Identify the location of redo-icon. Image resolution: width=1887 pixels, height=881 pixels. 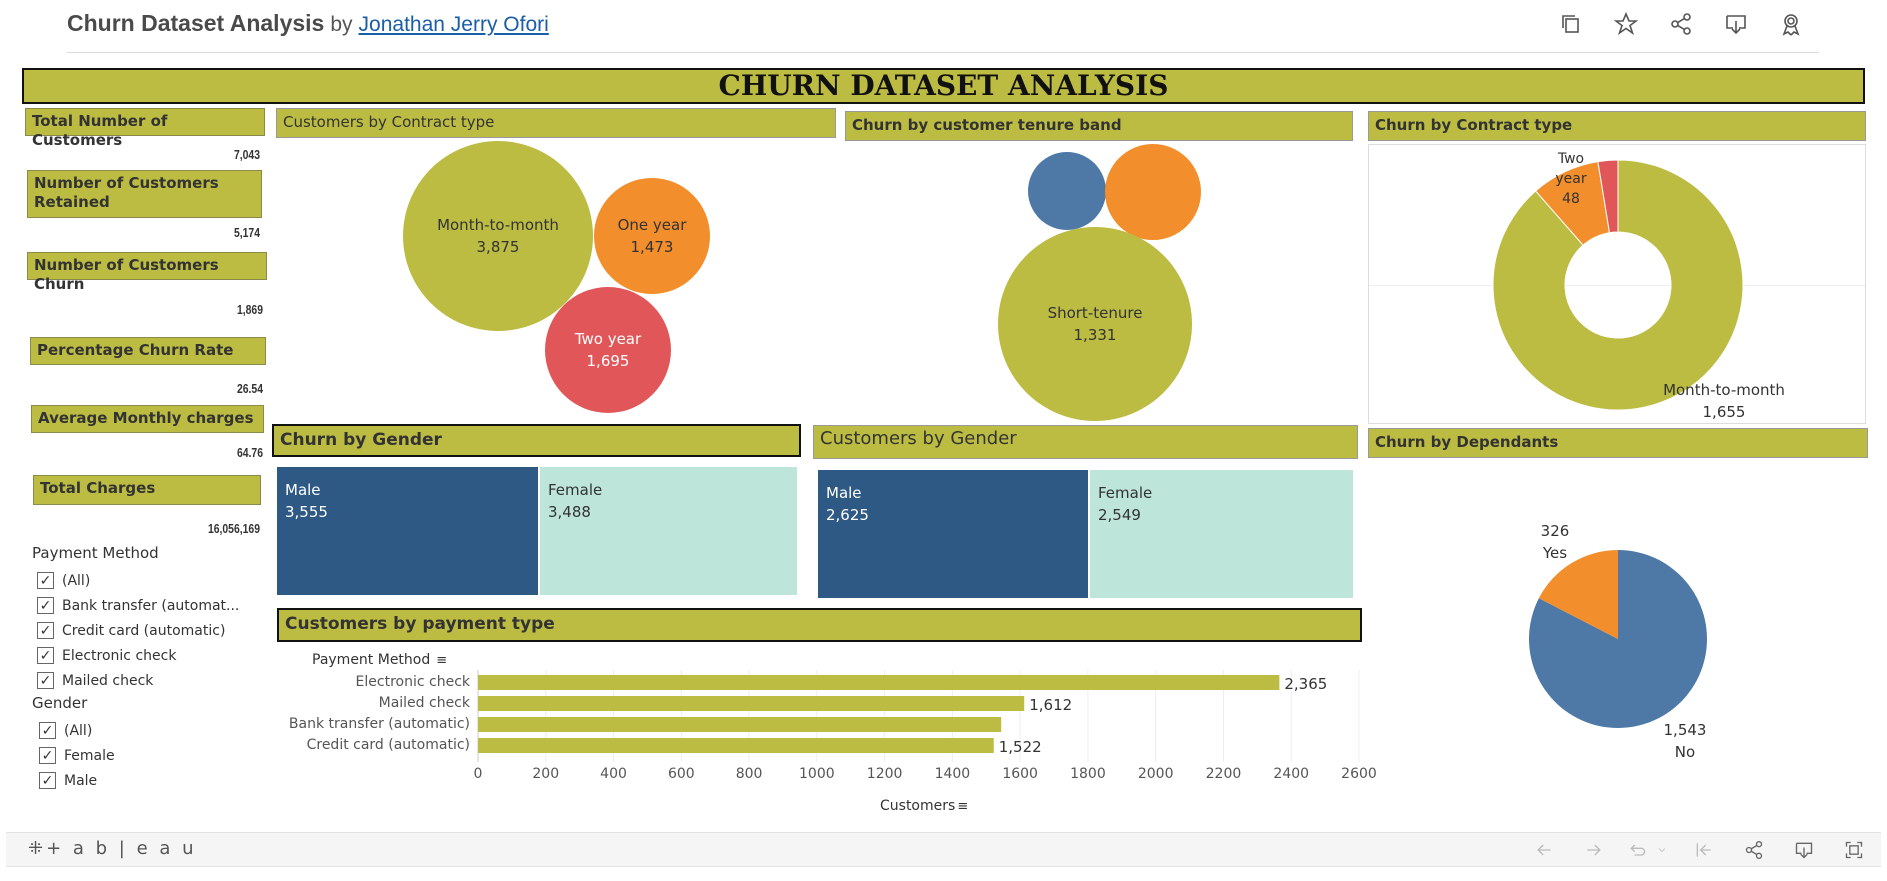
(1594, 850).